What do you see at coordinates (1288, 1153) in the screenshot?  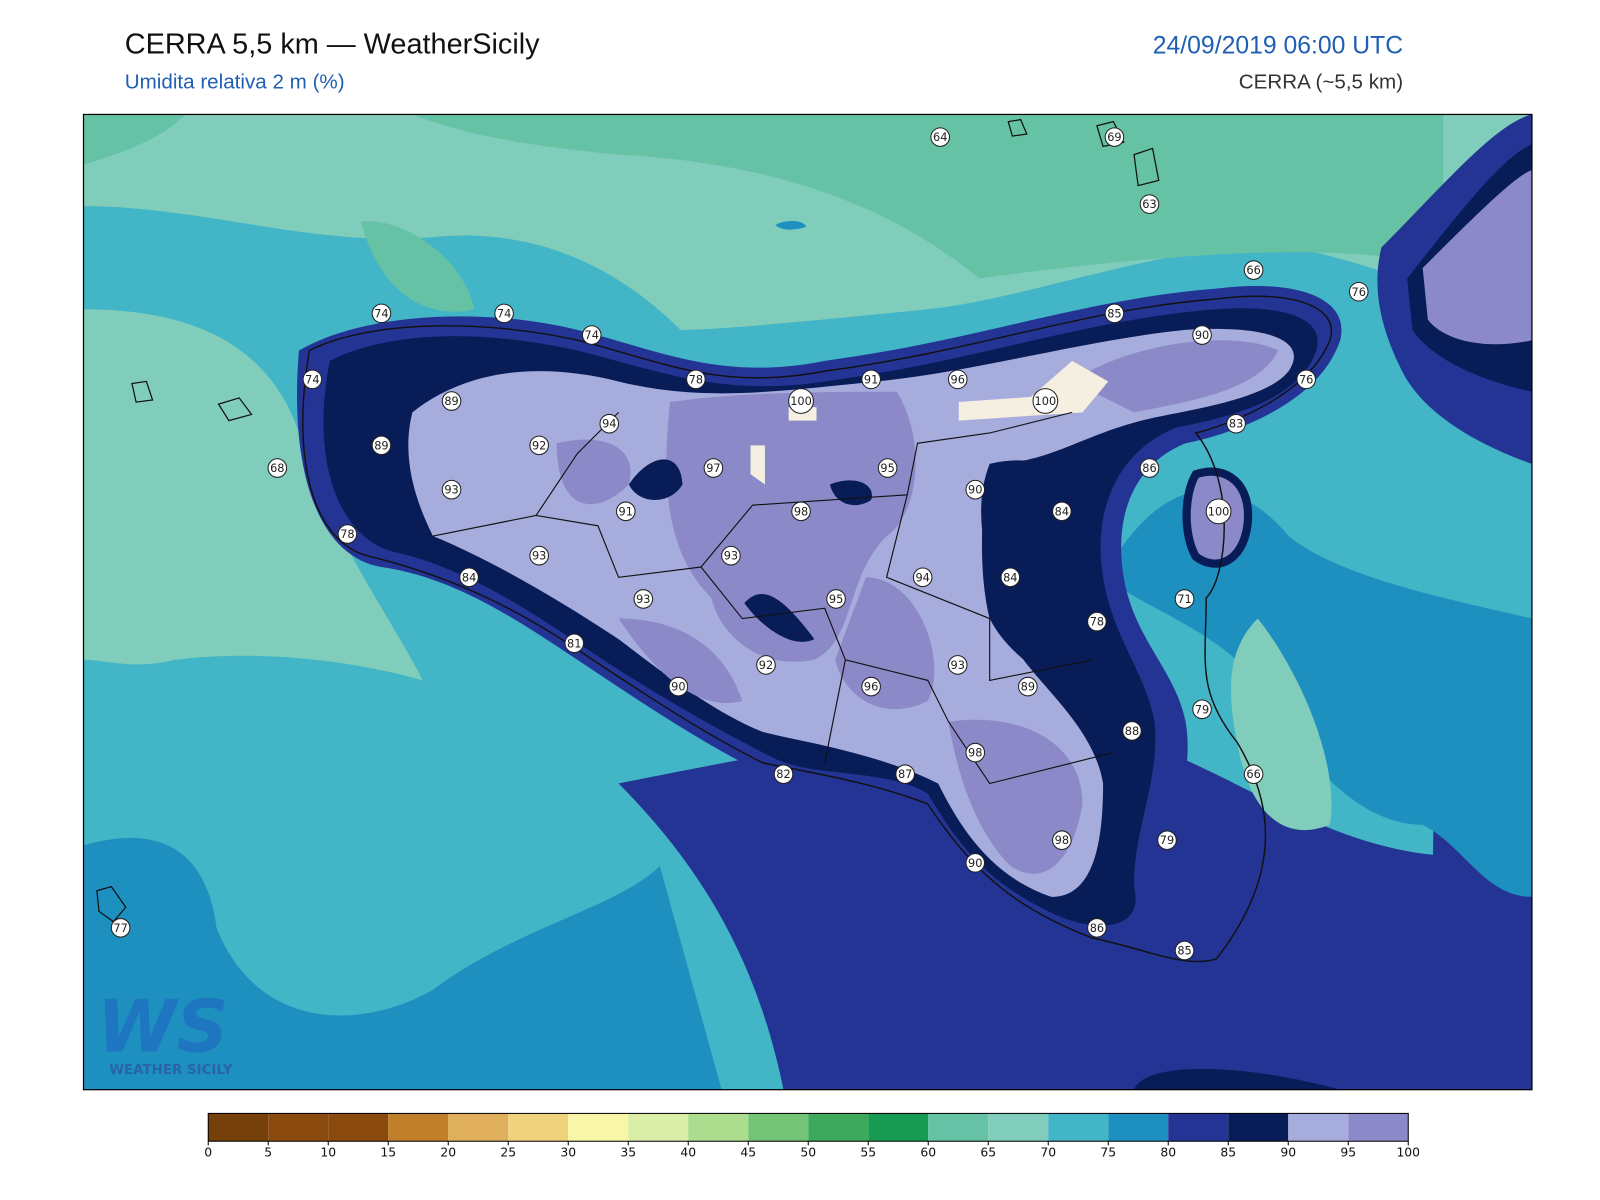 I see `colorbar-tick-label: 90` at bounding box center [1288, 1153].